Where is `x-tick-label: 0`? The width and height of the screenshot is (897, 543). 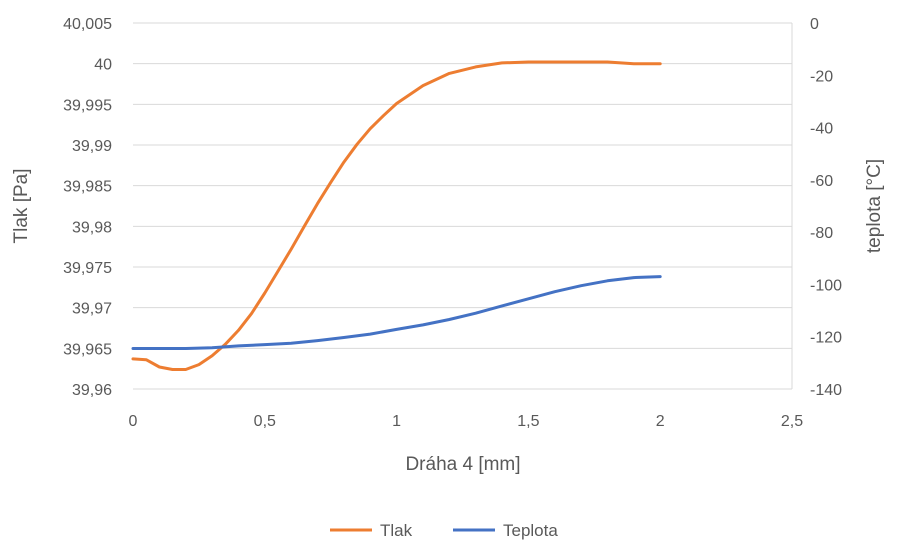 x-tick-label: 0 is located at coordinates (133, 421).